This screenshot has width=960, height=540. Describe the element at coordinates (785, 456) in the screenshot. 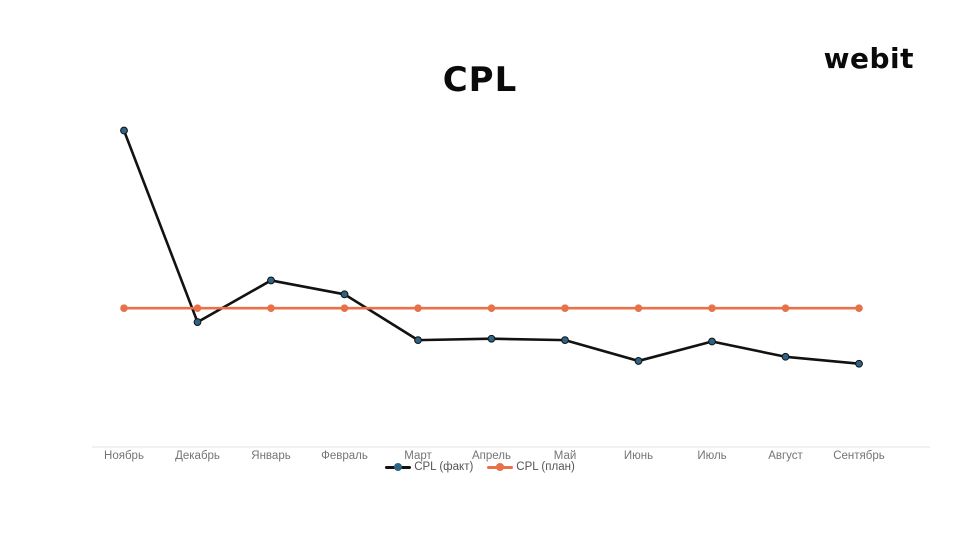

I see `x-axis-label: Август` at that location.